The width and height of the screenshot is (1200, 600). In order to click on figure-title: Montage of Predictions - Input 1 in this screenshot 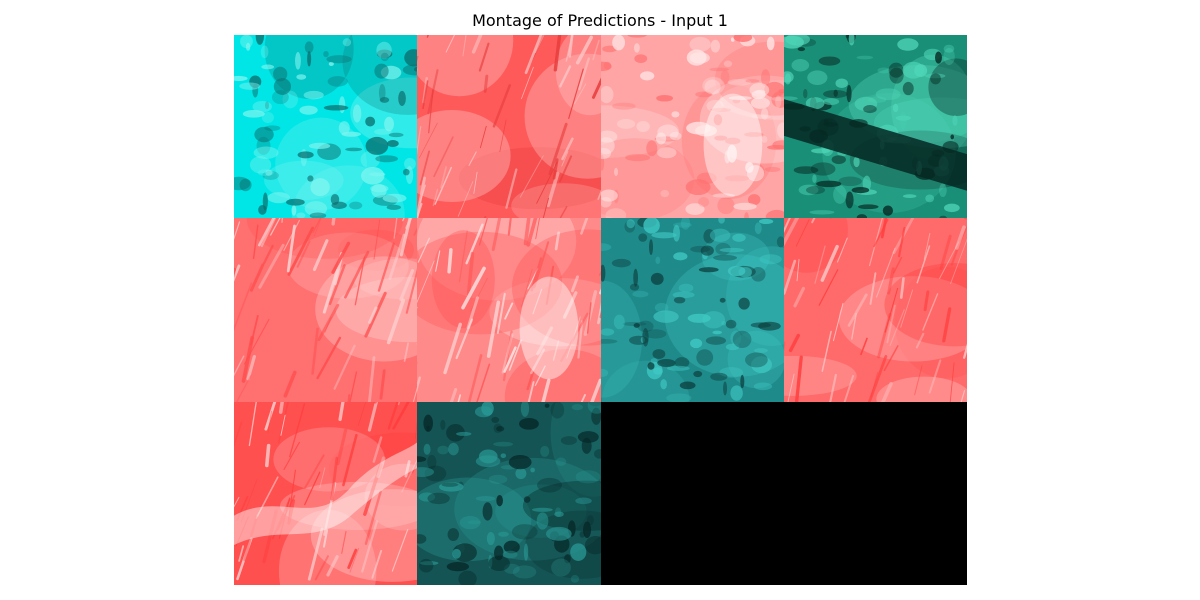, I will do `click(600, 20)`.